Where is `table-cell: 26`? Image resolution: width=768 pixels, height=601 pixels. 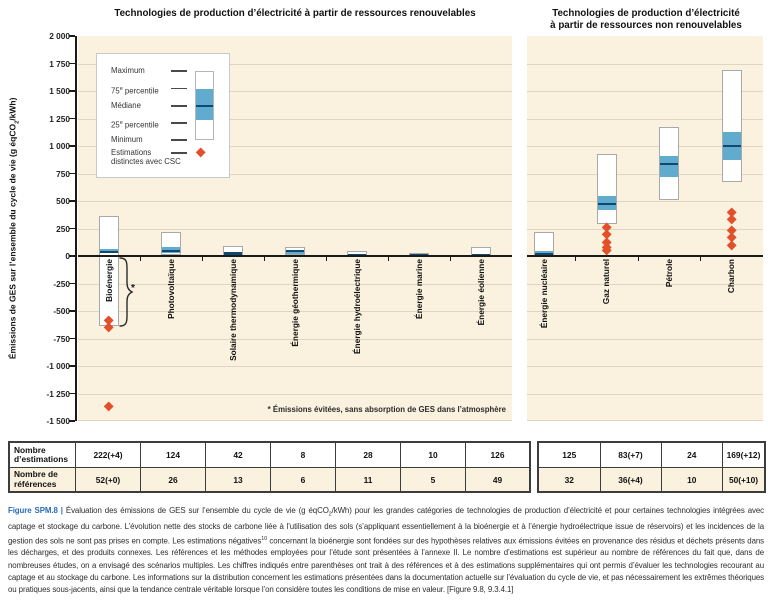
table-cell: 26 is located at coordinates (172, 479).